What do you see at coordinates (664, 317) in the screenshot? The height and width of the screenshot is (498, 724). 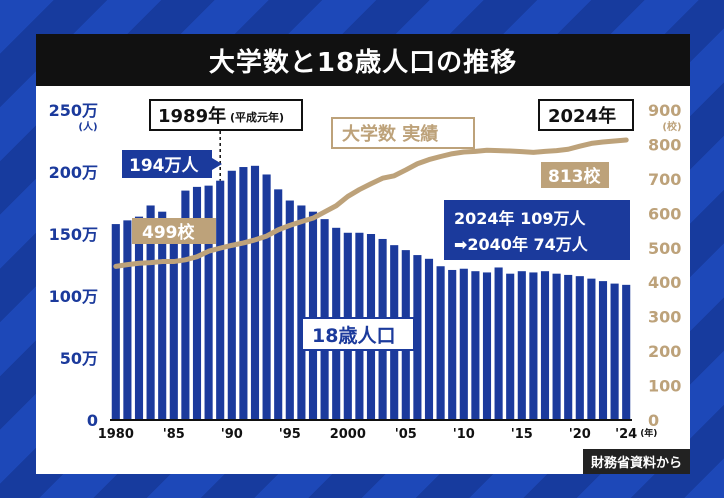 I see `y-right-tick-label: 300` at bounding box center [664, 317].